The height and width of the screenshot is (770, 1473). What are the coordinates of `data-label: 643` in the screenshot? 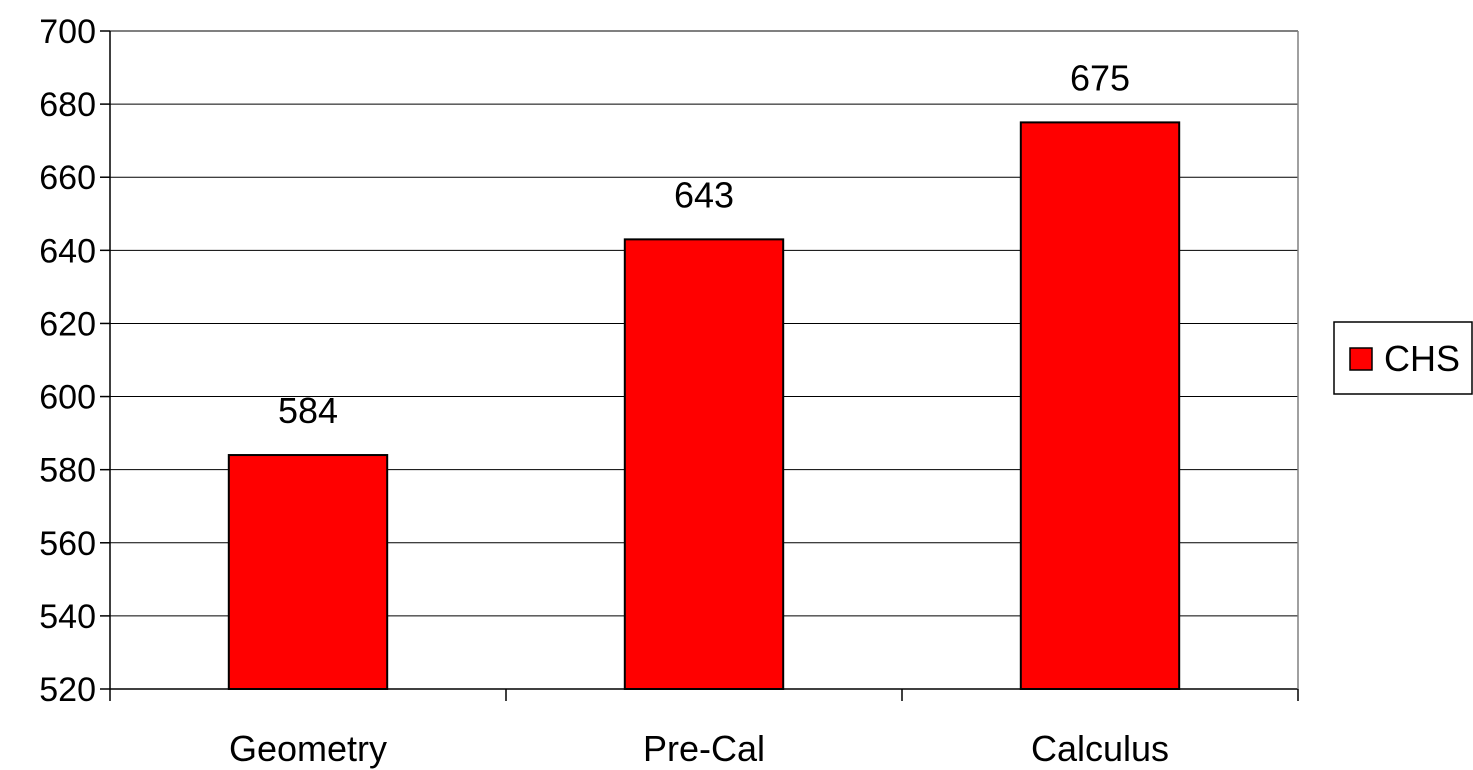 It's located at (704, 194).